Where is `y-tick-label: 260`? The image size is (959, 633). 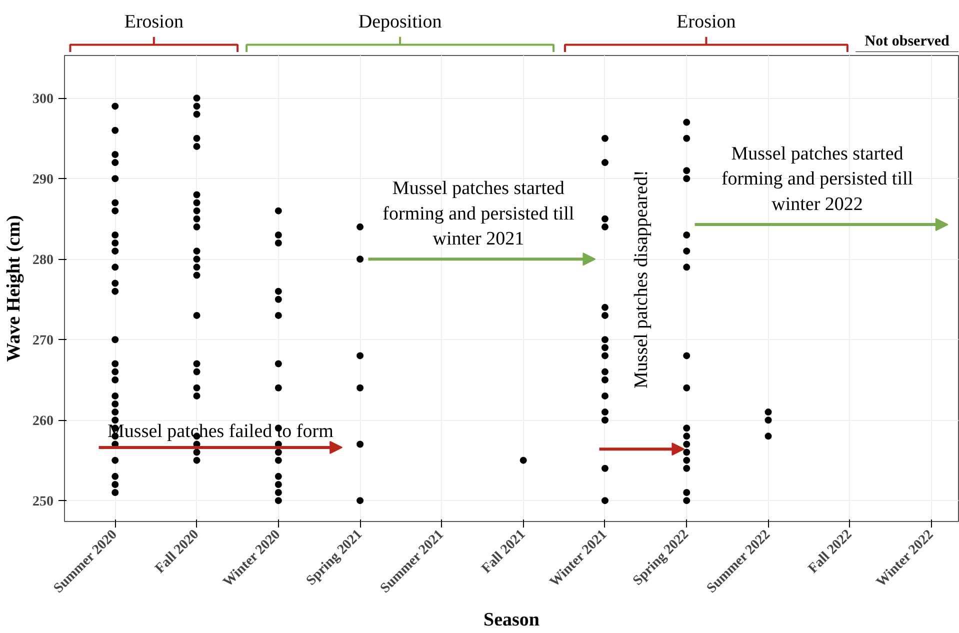 y-tick-label: 260 is located at coordinates (43, 422).